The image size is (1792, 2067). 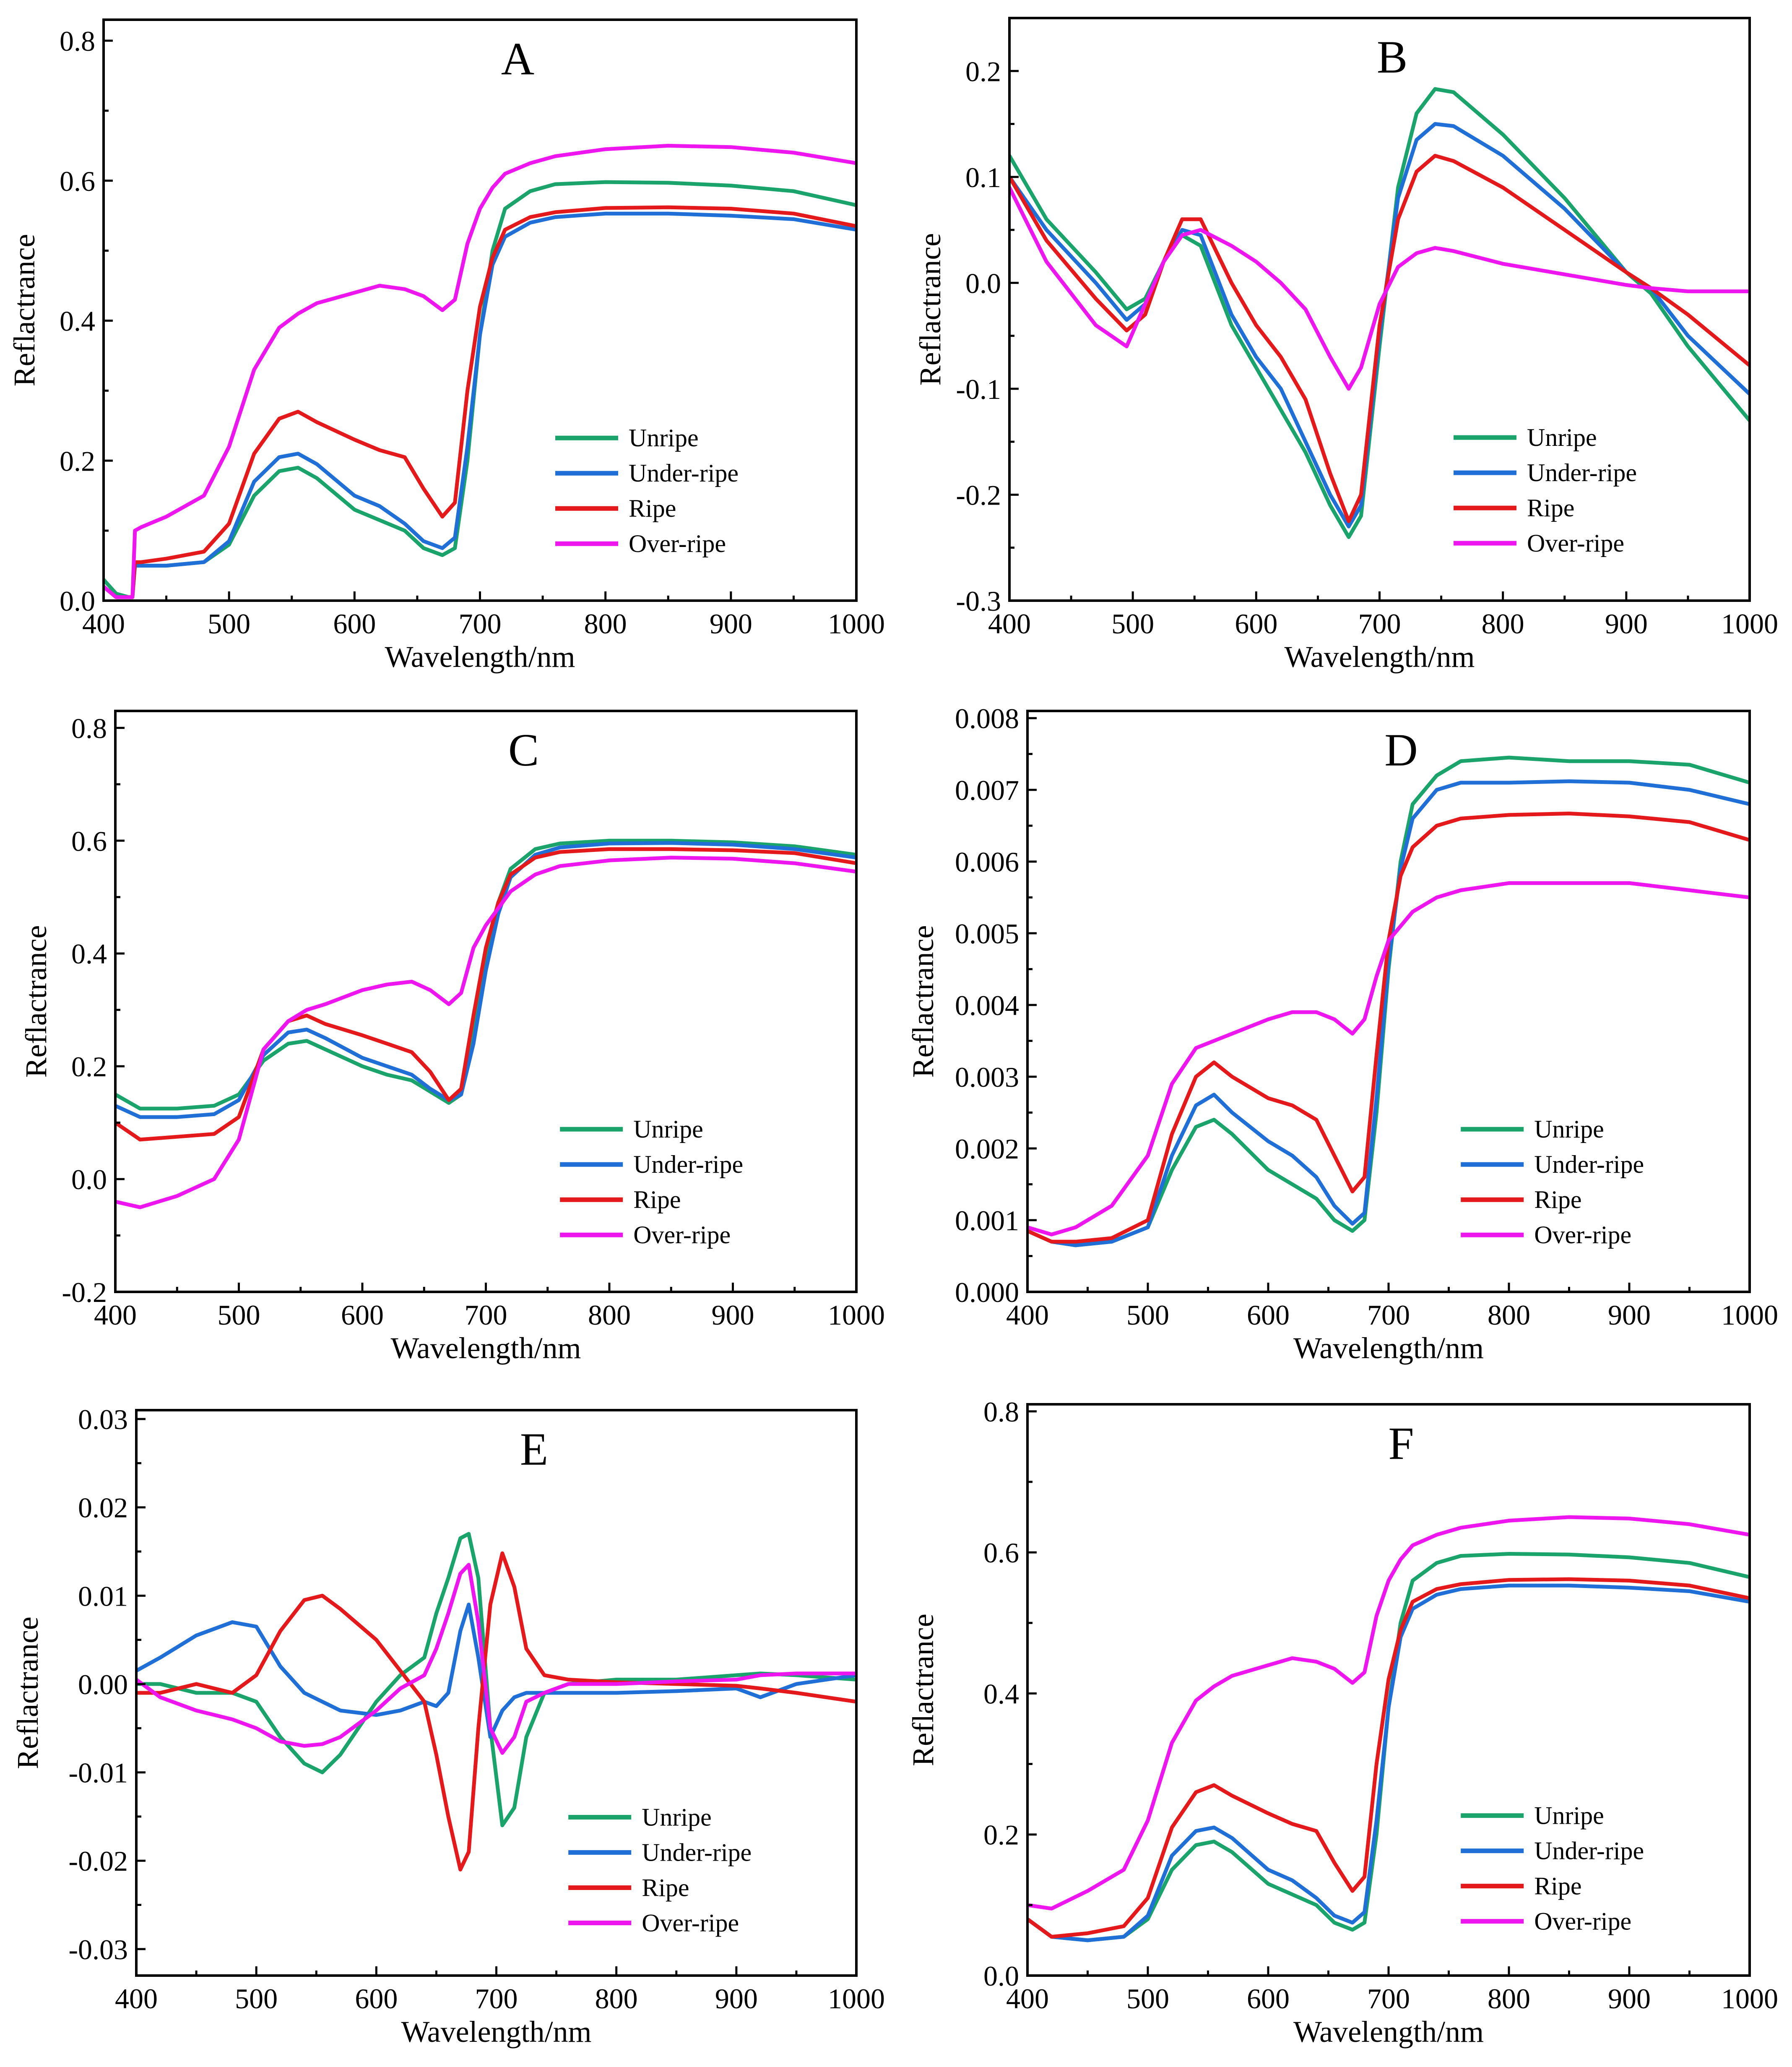 I want to click on panel-c-series-ripe, so click(x=485, y=994).